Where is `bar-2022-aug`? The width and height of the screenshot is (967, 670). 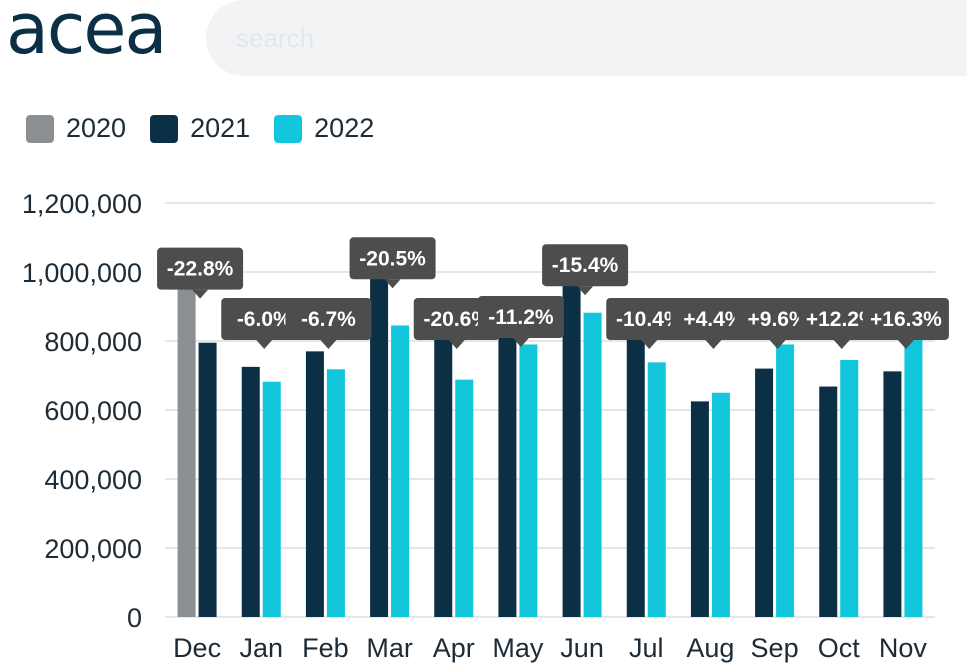 bar-2022-aug is located at coordinates (720, 504).